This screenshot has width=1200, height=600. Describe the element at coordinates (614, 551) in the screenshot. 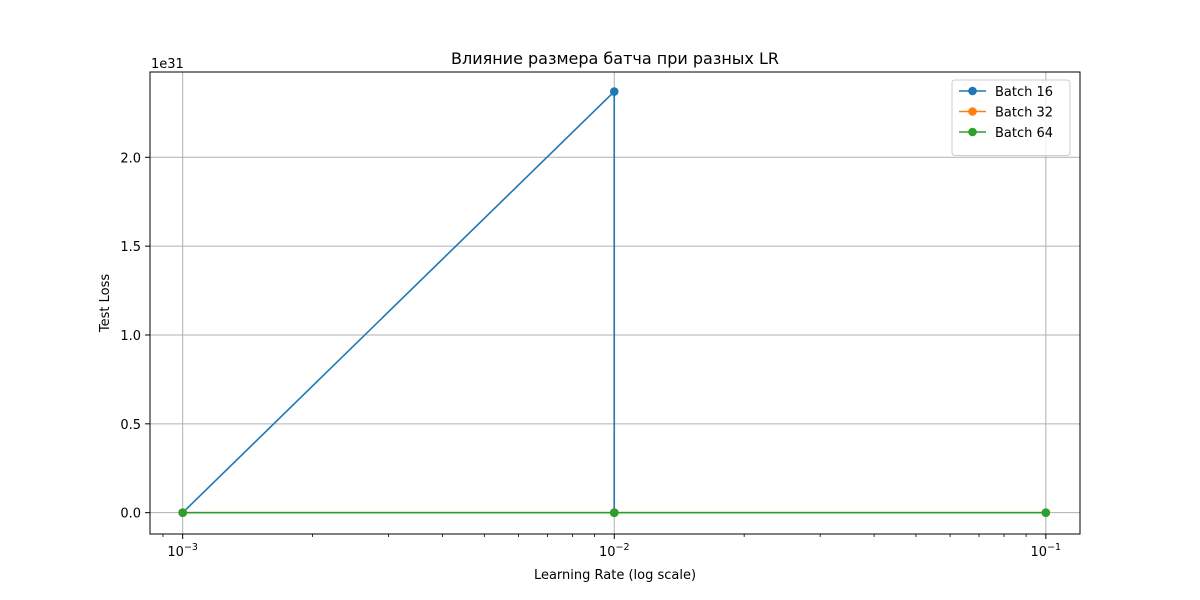

I see `x-tick-label: 10⁻²` at that location.